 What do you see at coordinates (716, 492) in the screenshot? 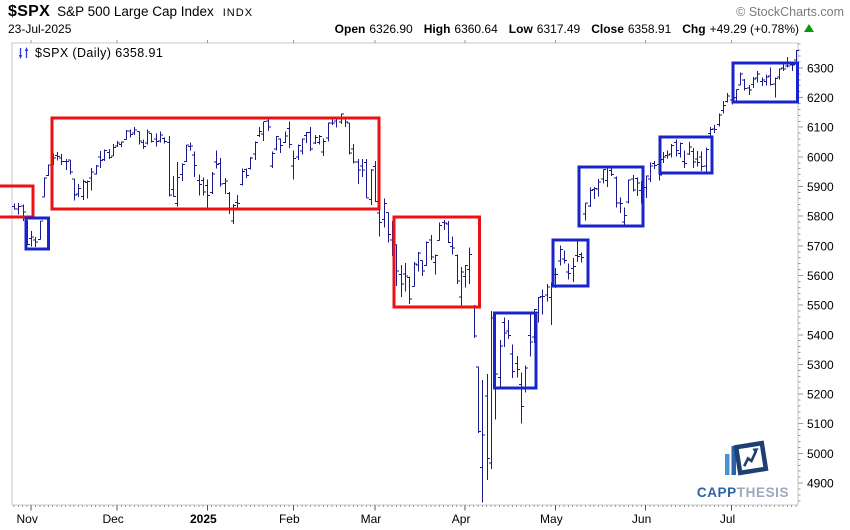
I see `logo-text-capp: CAPP` at bounding box center [716, 492].